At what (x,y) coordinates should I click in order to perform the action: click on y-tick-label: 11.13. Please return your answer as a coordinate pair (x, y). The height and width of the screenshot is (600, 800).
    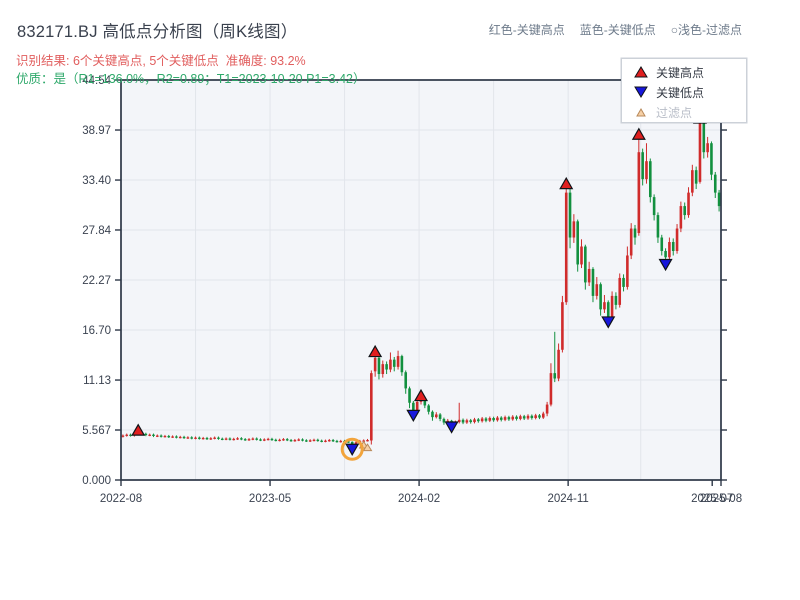
    Looking at the image, I should click on (97, 381).